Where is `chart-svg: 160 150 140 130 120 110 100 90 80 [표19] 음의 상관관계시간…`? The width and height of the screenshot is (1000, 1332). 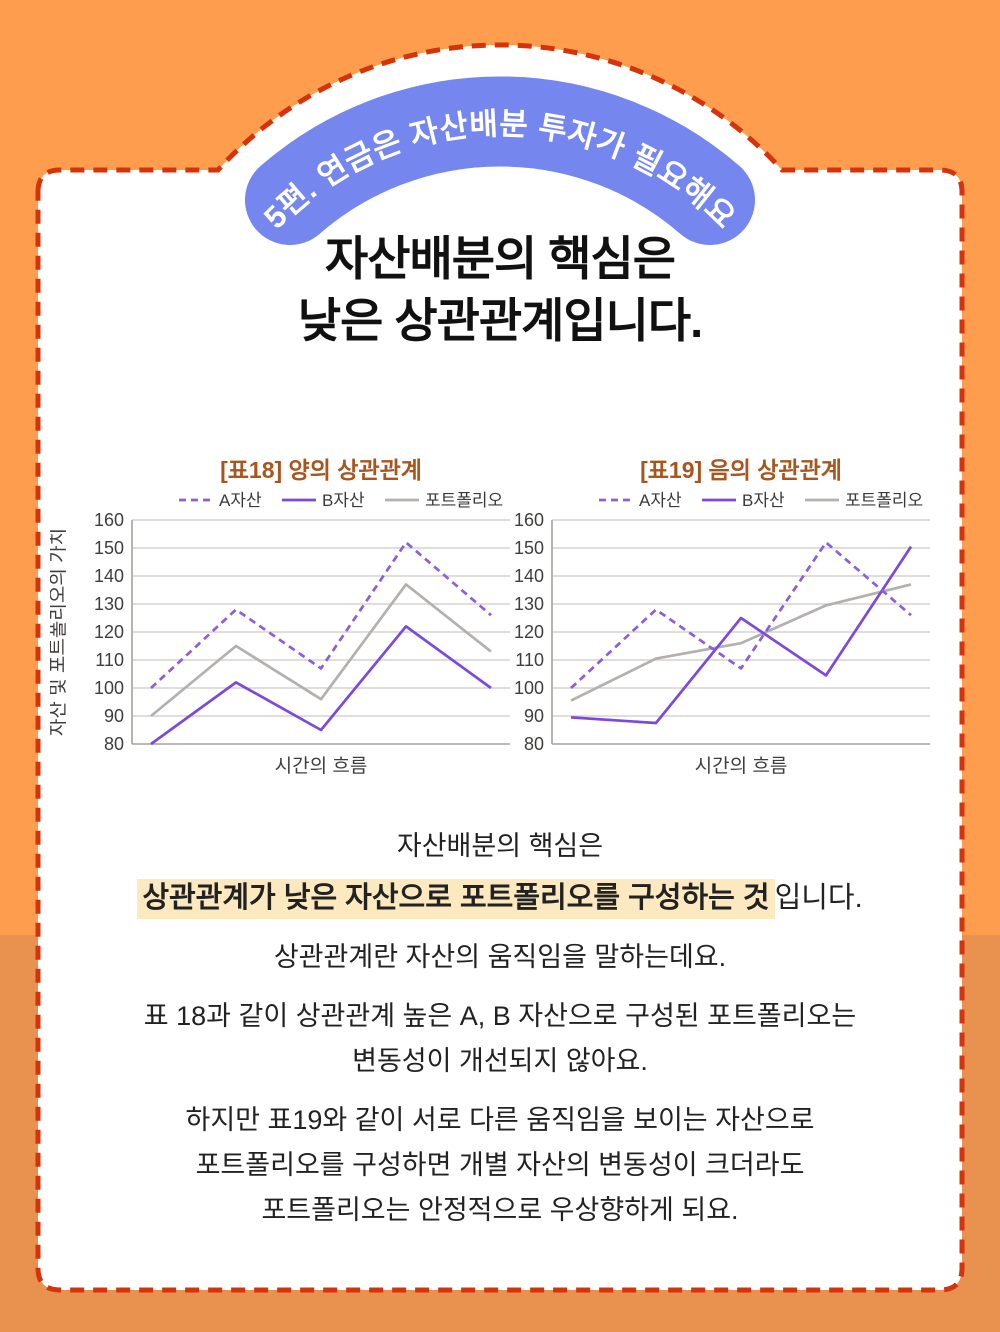
chart-svg: 160 150 140 130 120 110 100 90 80 [표19] 음의 상관관계시간… is located at coordinates (722, 617).